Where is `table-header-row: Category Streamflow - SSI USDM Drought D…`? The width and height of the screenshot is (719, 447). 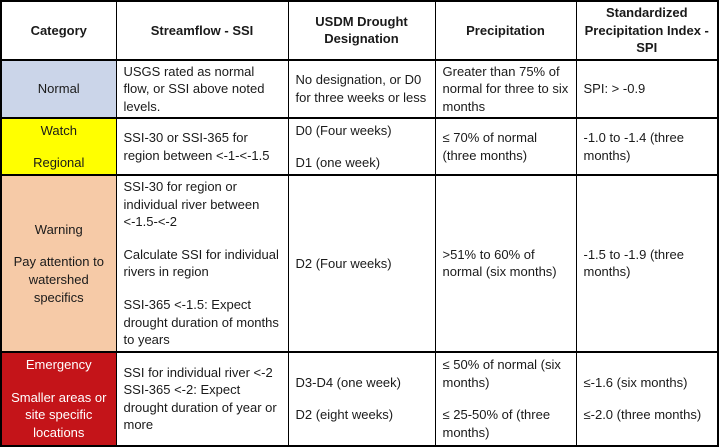 table-header-row: Category Streamflow - SSI USDM Drought D… is located at coordinates (359, 30).